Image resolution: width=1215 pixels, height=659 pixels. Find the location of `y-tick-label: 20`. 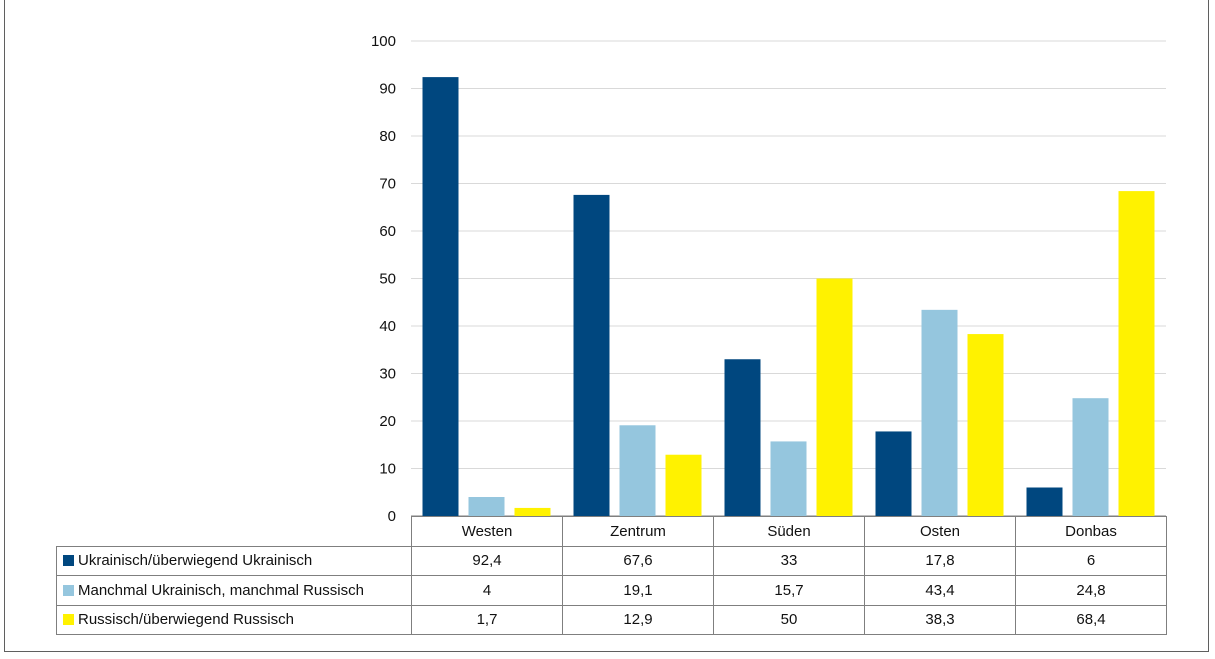

y-tick-label: 20 is located at coordinates (387, 421).